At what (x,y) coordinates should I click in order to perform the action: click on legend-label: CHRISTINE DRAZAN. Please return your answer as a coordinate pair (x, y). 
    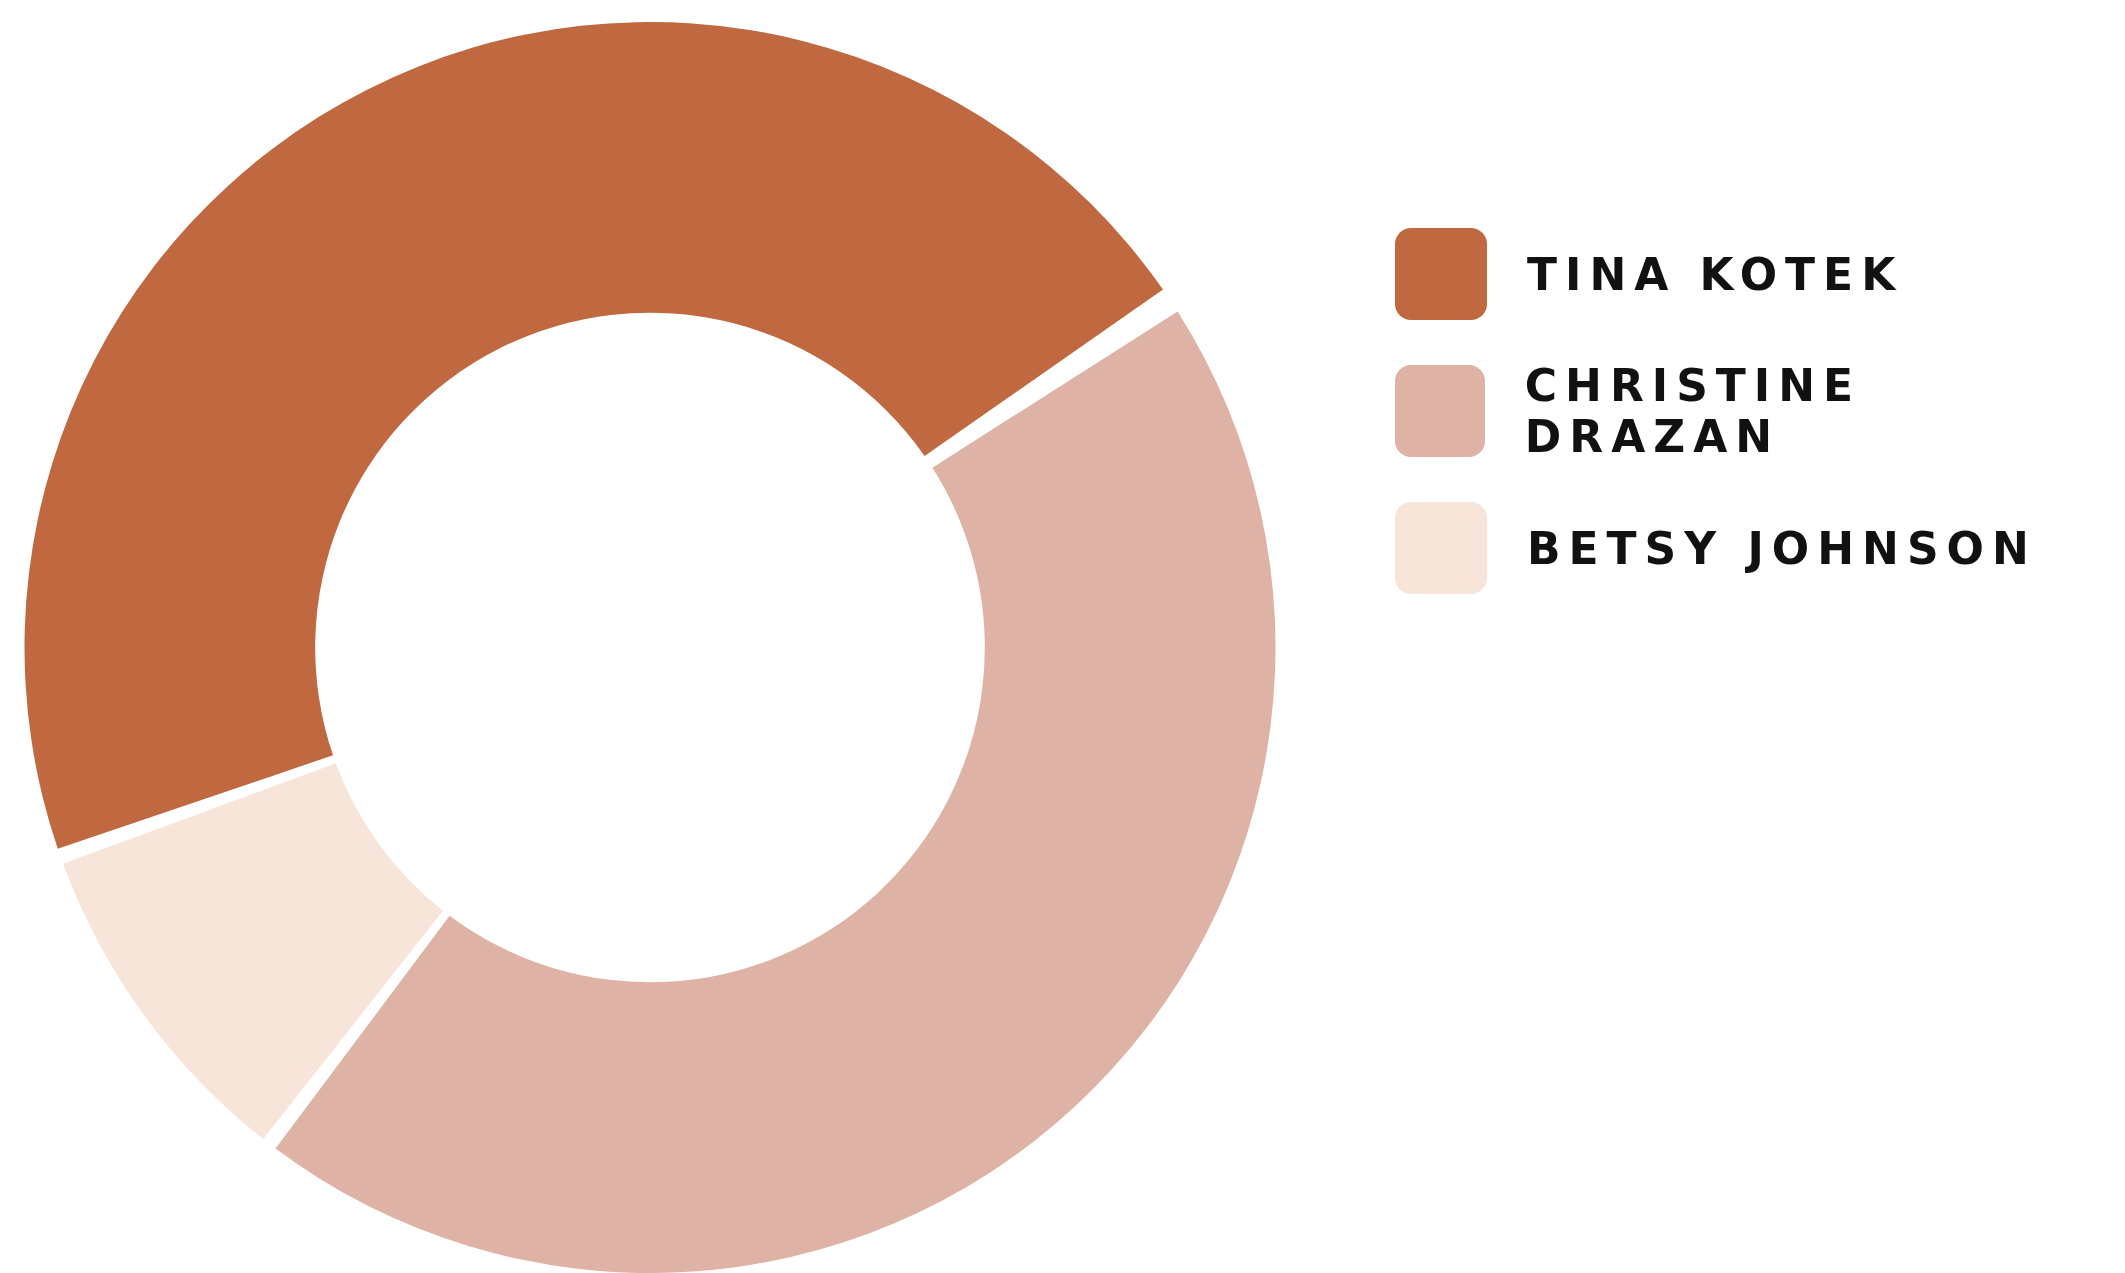
    Looking at the image, I should click on (1693, 411).